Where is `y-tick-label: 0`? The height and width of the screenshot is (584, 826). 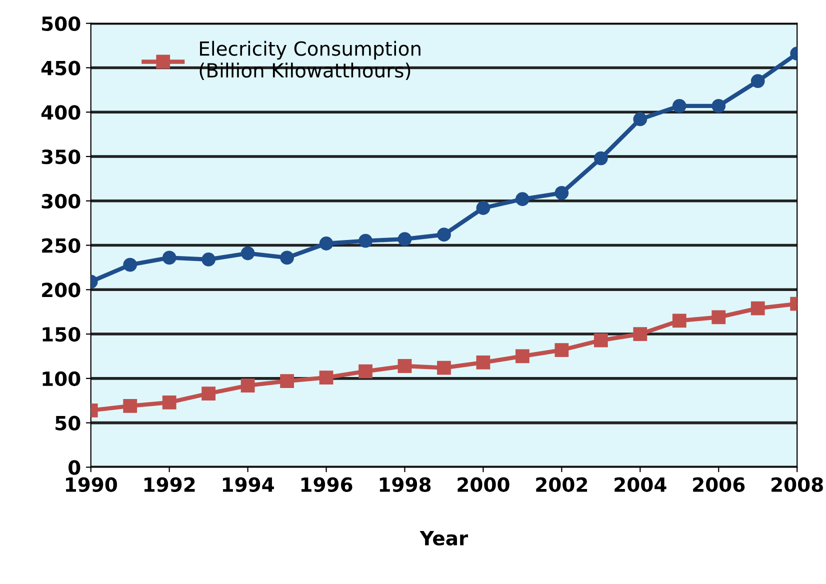 y-tick-label: 0 is located at coordinates (74, 467).